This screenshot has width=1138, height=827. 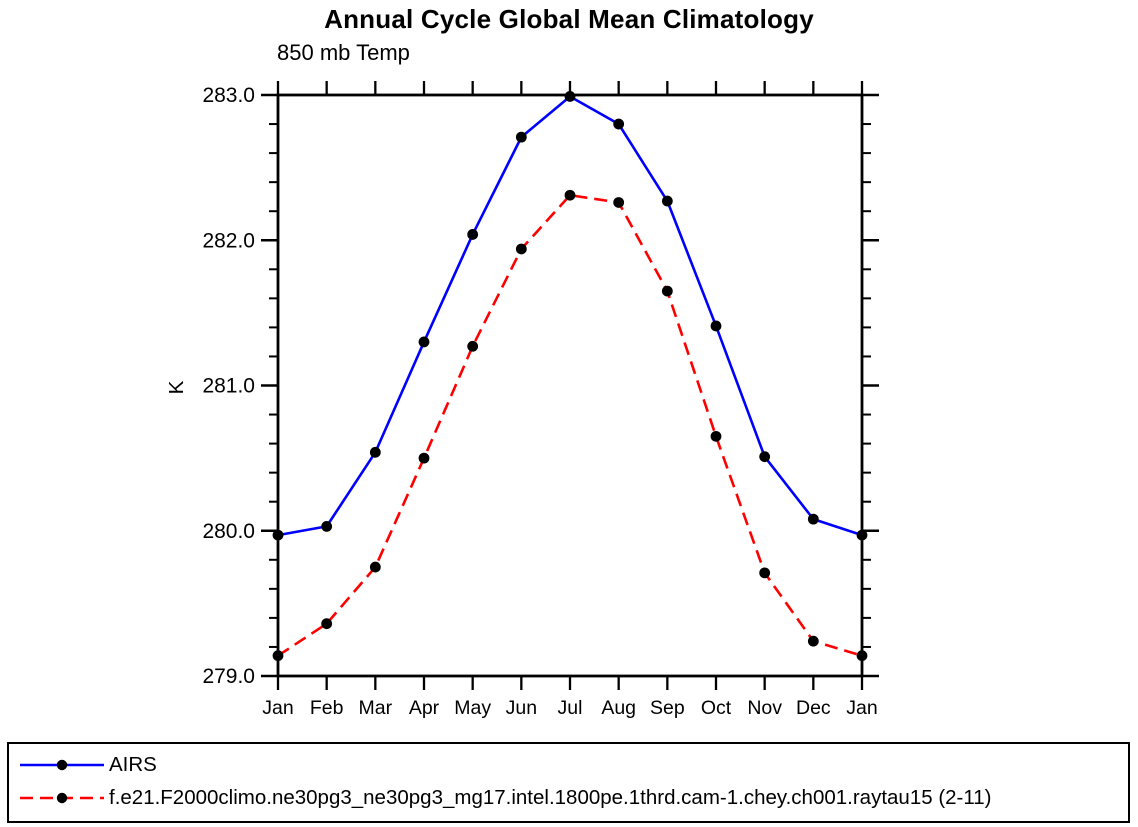 I want to click on legend-line-sample-model, so click(x=62, y=797).